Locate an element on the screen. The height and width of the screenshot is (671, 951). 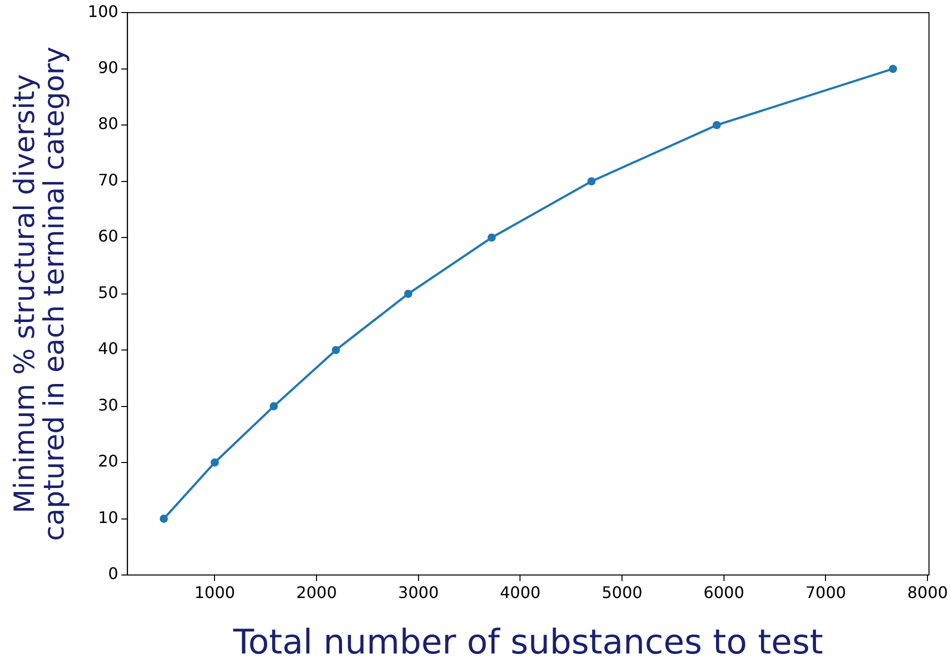
x-tick-label: 6000 is located at coordinates (724, 592).